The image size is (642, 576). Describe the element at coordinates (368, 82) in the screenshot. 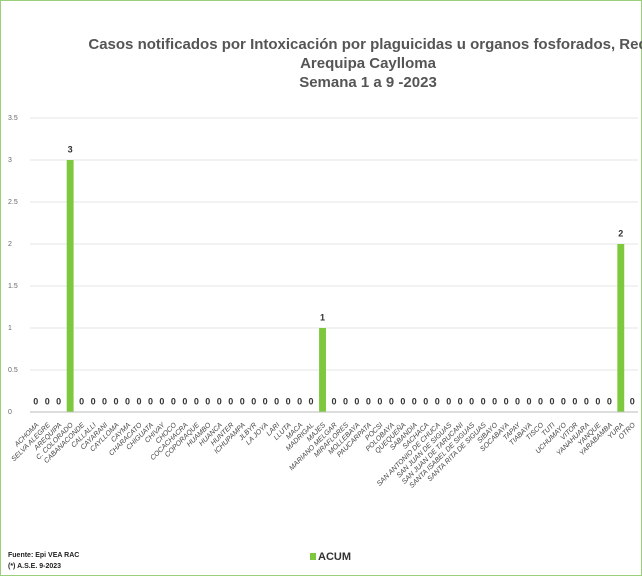

I see `chart-title: Semana 1 a 9 -2023` at that location.